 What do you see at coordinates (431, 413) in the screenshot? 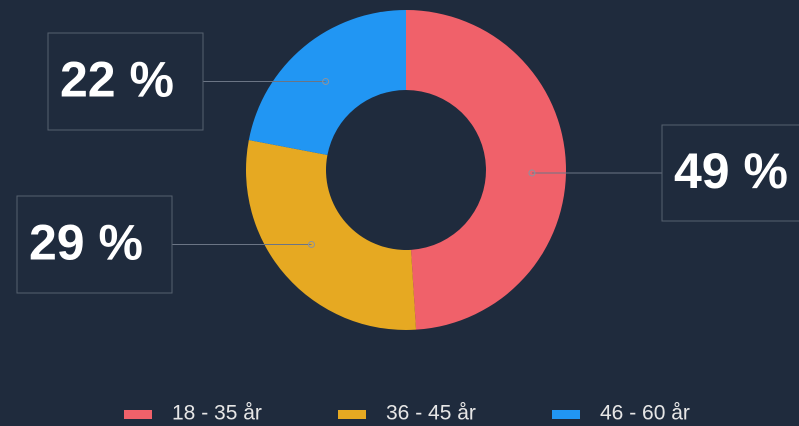
I see `legend-label: 36 - 45 år` at bounding box center [431, 413].